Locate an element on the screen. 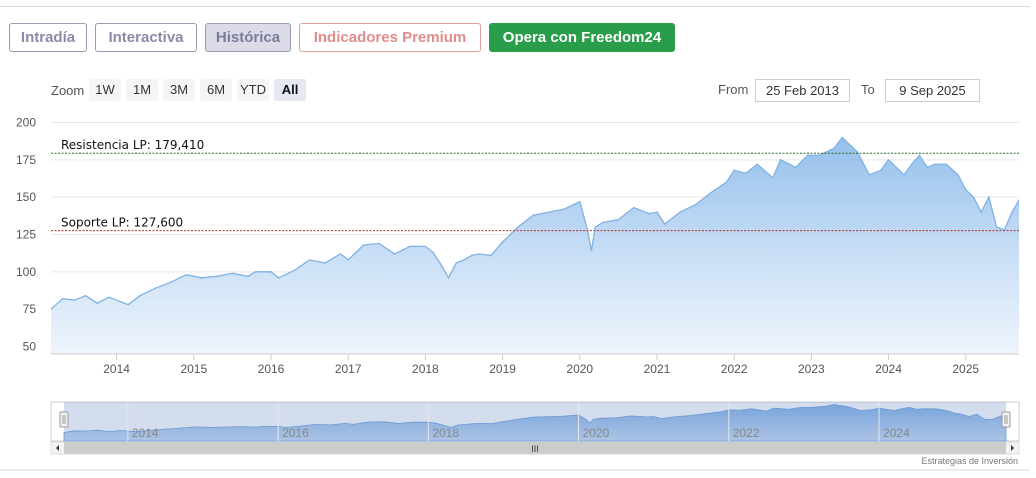  x-tick-label: 2021 is located at coordinates (657, 369).